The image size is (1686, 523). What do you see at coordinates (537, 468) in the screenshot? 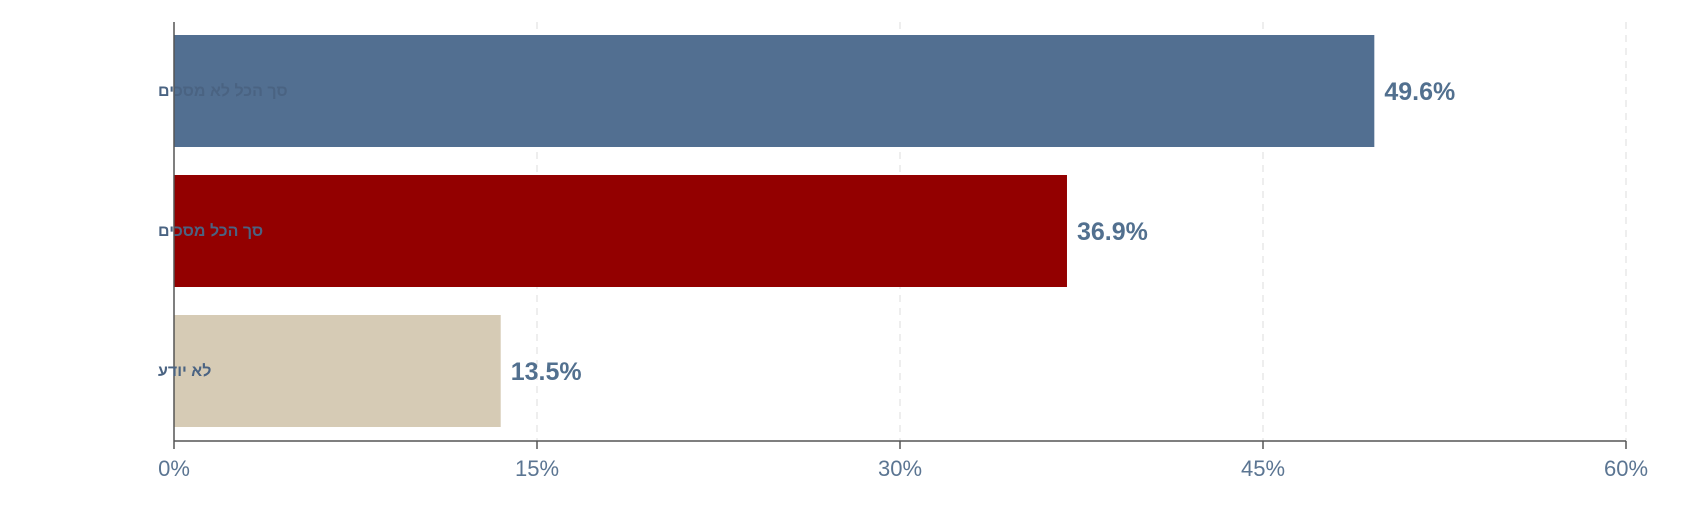
I see `x-tick-label: 15%` at bounding box center [537, 468].